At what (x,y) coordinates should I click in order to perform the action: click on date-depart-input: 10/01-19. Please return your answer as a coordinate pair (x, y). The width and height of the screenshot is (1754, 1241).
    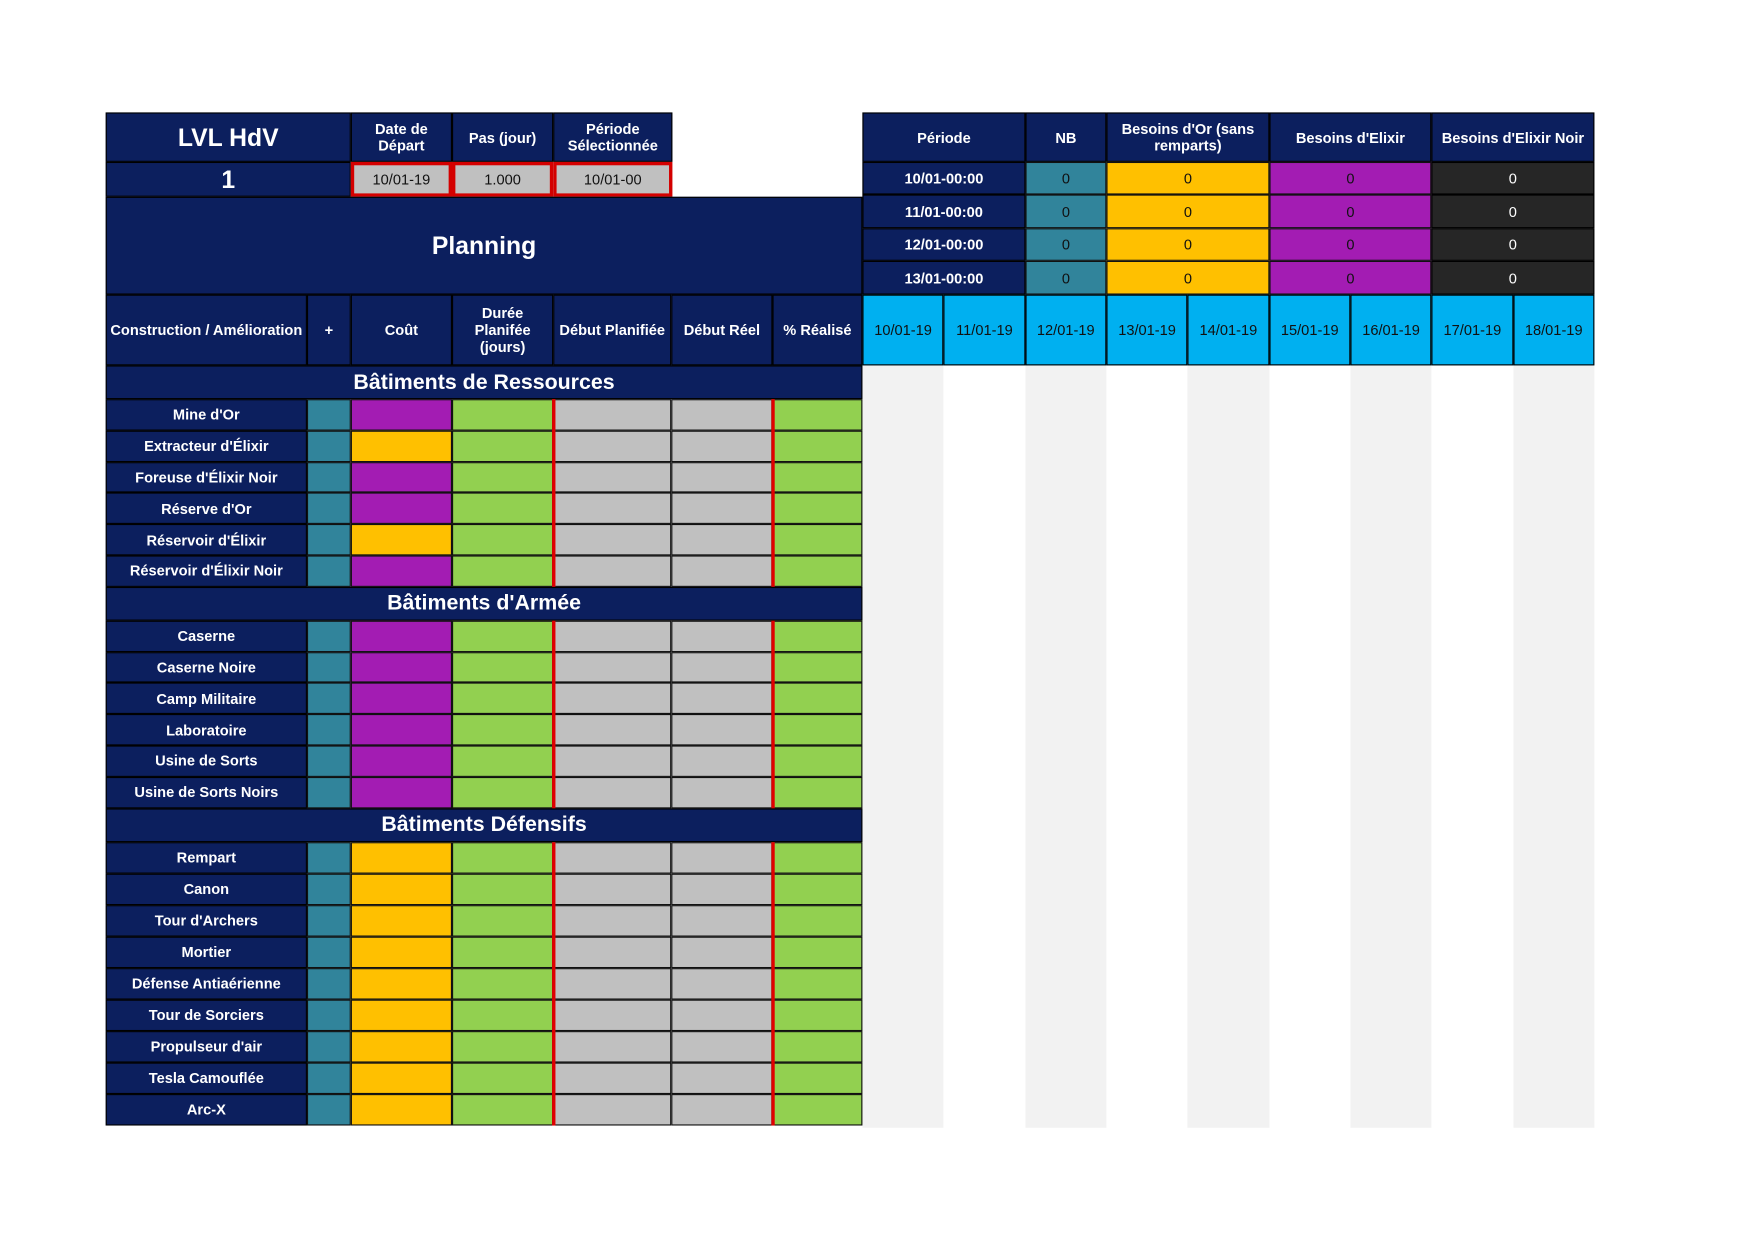
    Looking at the image, I should click on (401, 179).